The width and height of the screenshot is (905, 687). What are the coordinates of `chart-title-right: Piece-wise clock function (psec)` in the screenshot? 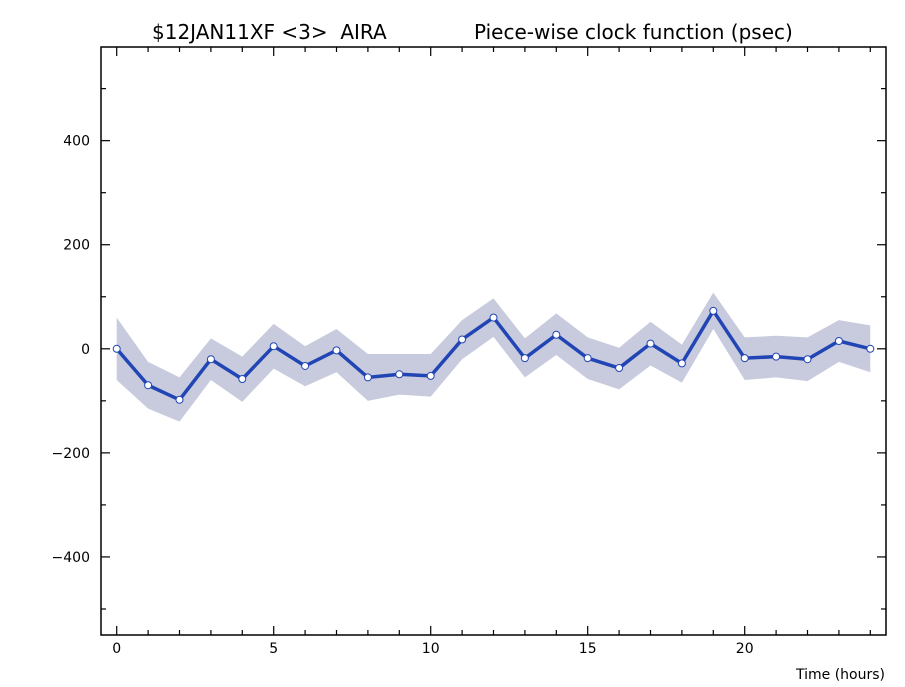 It's located at (633, 32).